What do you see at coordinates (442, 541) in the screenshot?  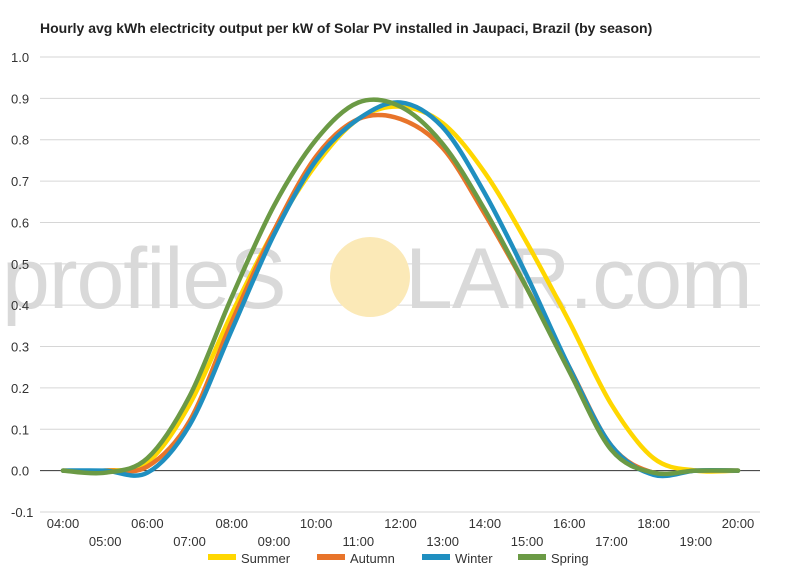 I see `x-tick-label: 13:00` at bounding box center [442, 541].